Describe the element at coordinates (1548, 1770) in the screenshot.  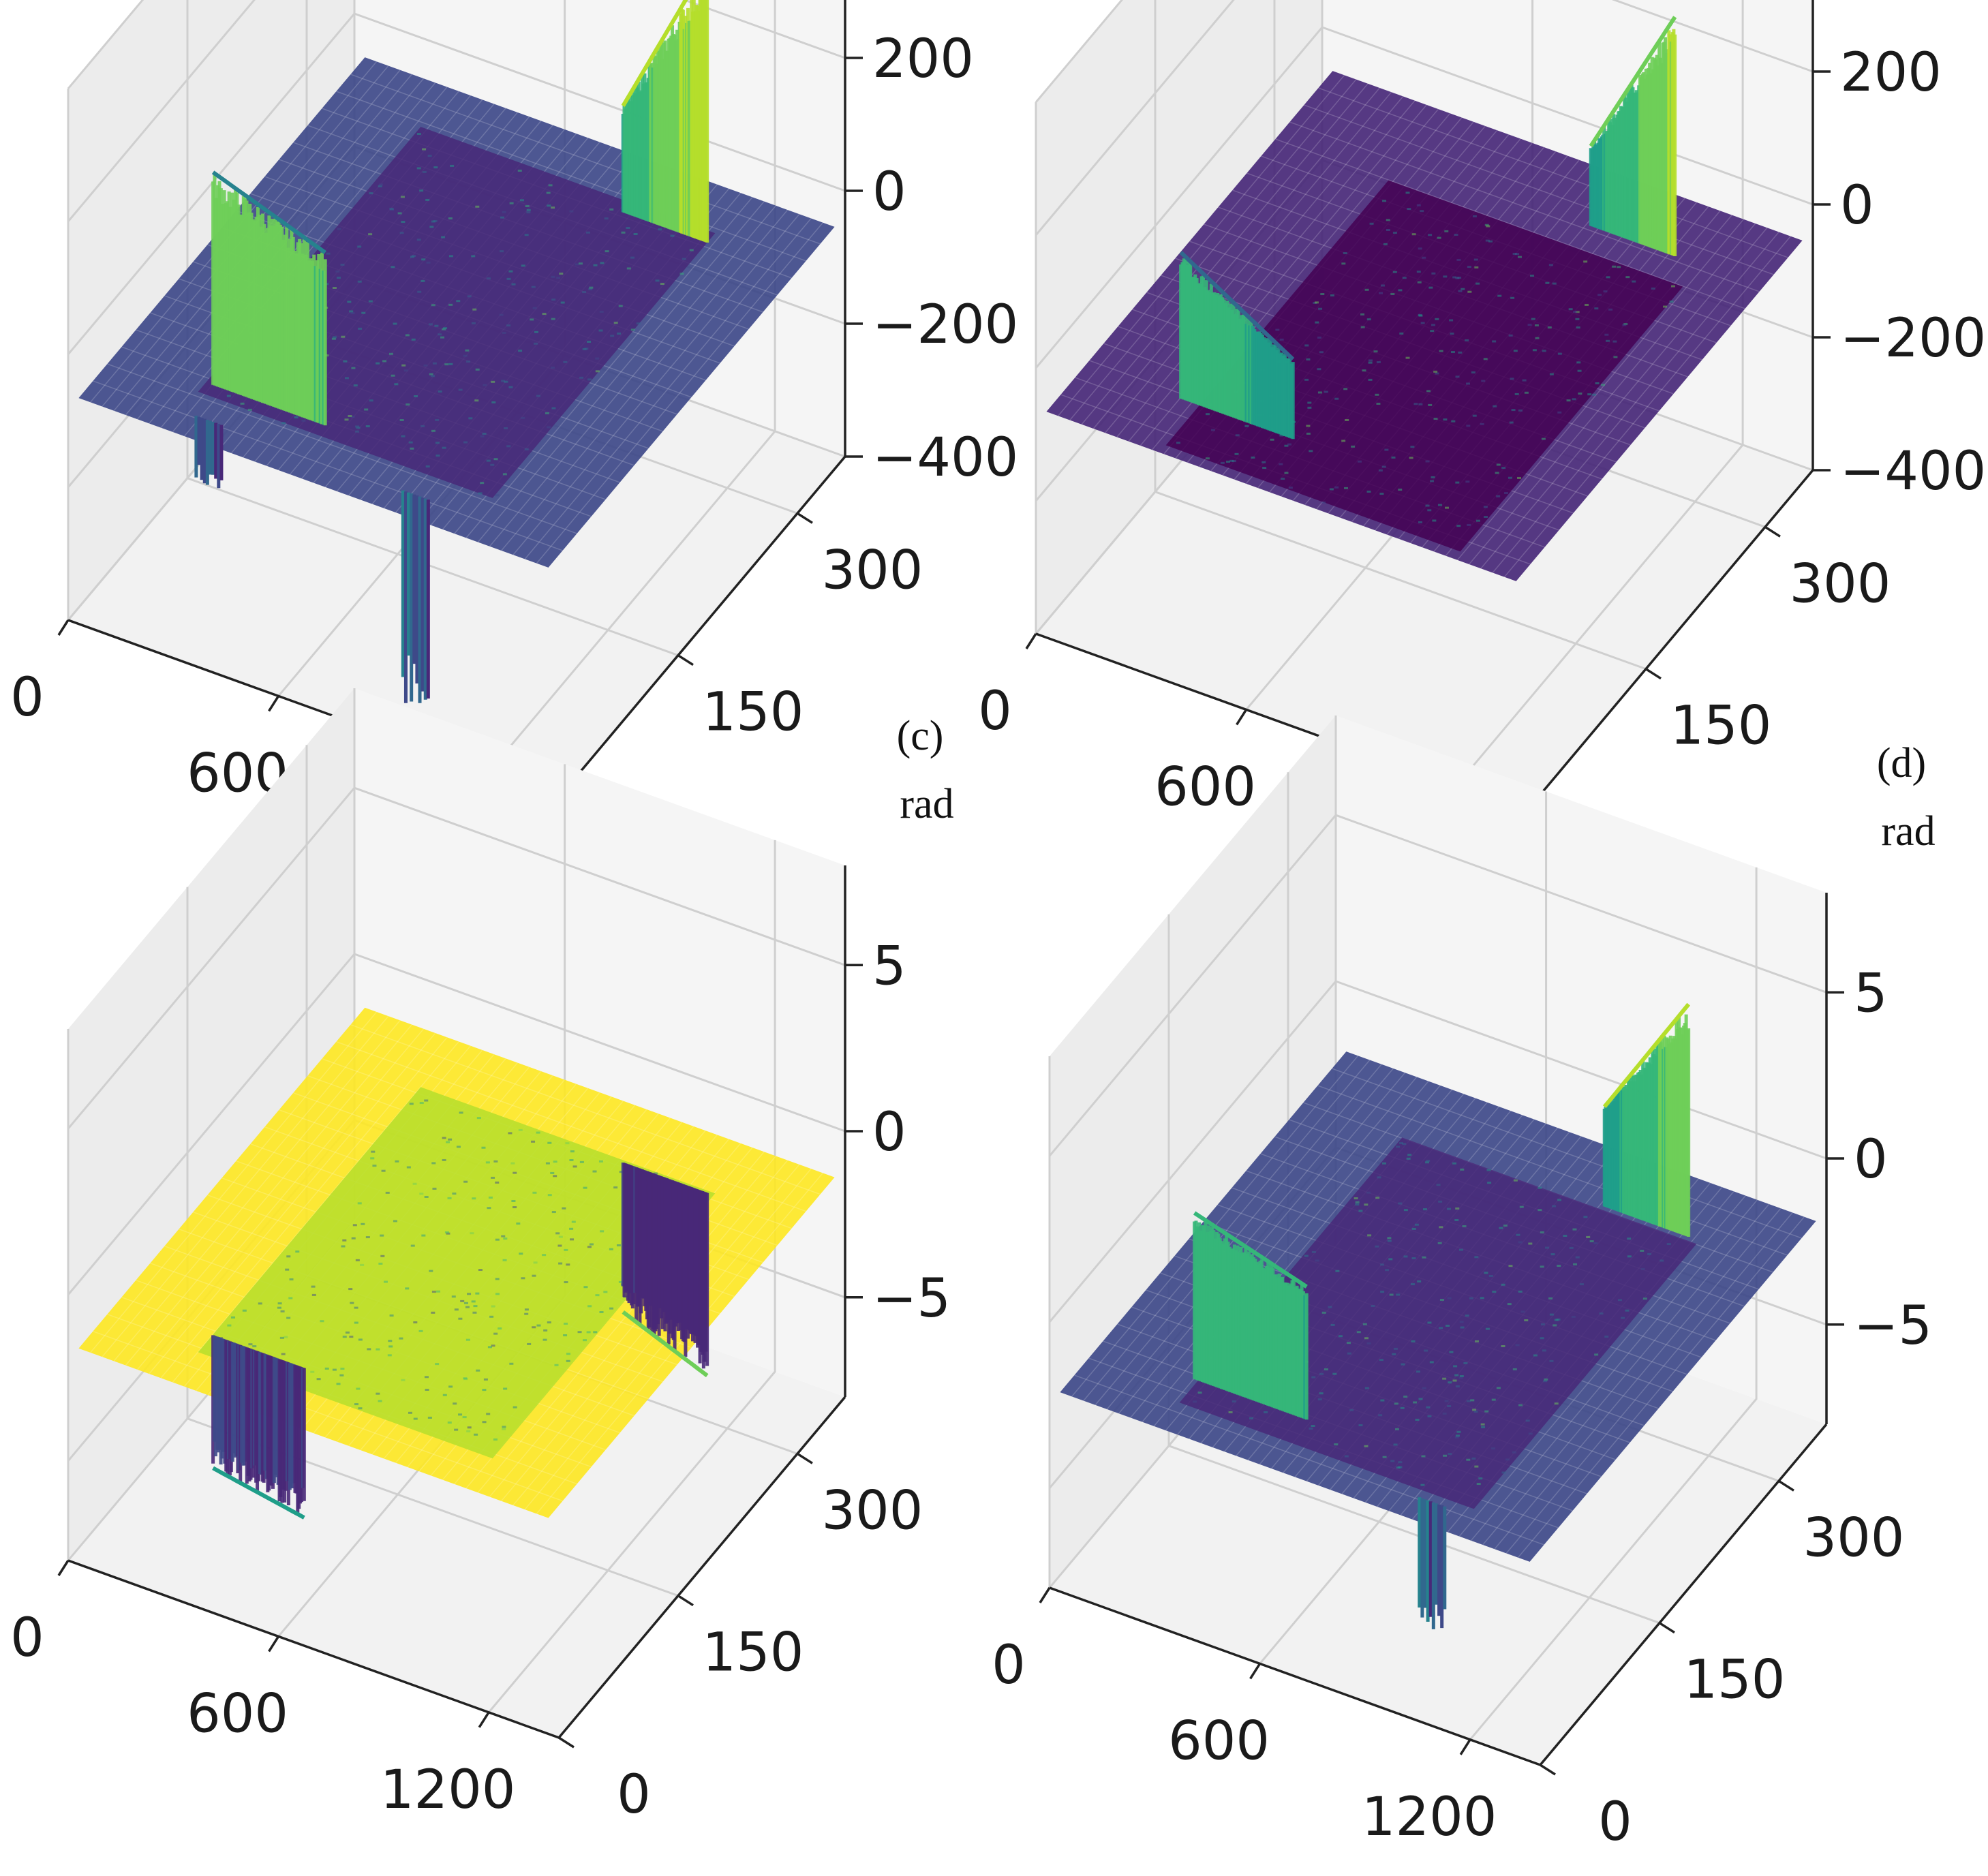
I see `y-tick` at that location.